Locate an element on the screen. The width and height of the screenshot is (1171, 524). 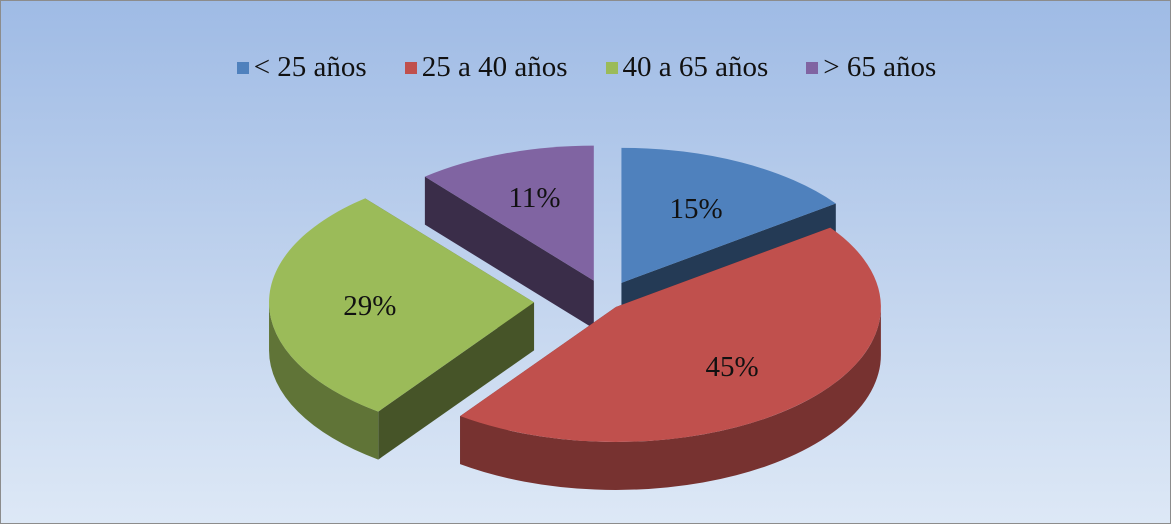
data-label: 45% is located at coordinates (731, 367).